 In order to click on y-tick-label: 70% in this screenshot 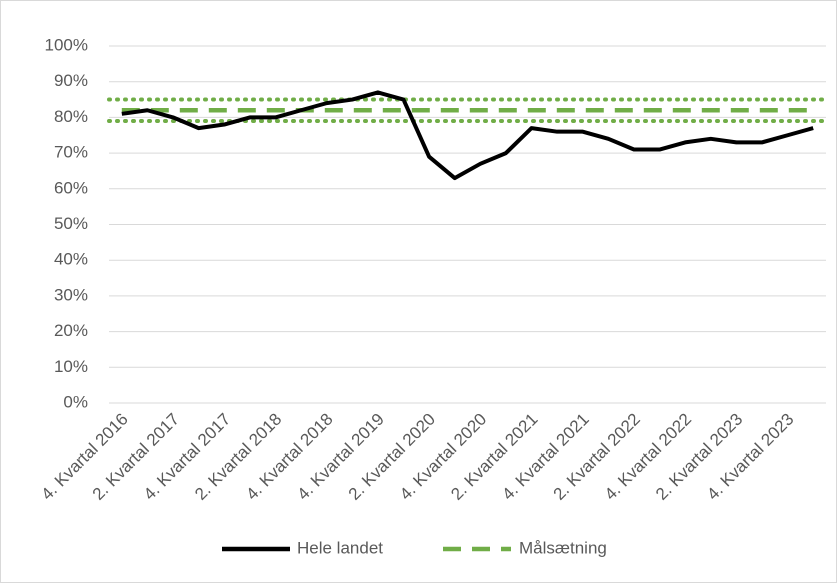, I will do `click(71, 152)`.